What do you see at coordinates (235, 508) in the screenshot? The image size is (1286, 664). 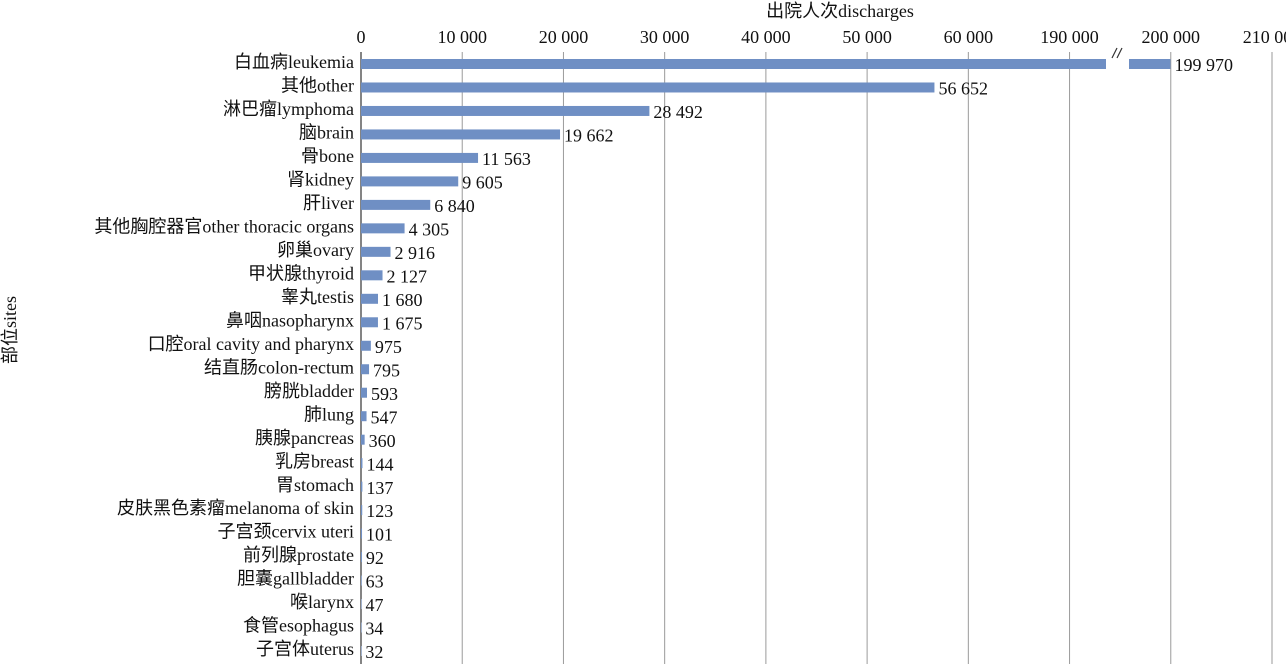 I see `category-label: 皮肤黑色素瘤melanoma of skin` at bounding box center [235, 508].